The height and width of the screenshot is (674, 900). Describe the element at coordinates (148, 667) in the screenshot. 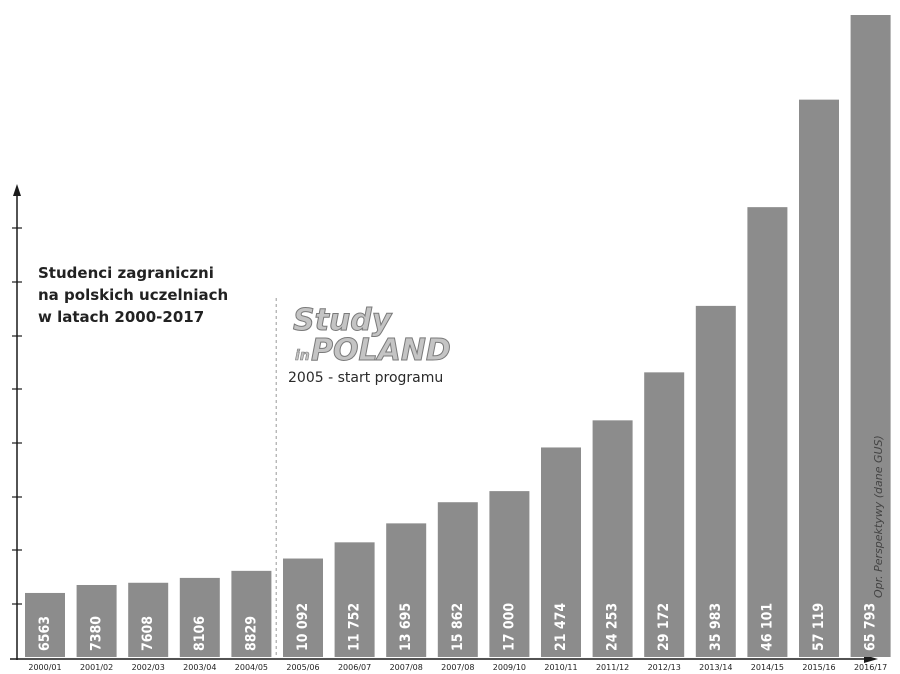

I see `x-tick-label: 2002/03` at that location.